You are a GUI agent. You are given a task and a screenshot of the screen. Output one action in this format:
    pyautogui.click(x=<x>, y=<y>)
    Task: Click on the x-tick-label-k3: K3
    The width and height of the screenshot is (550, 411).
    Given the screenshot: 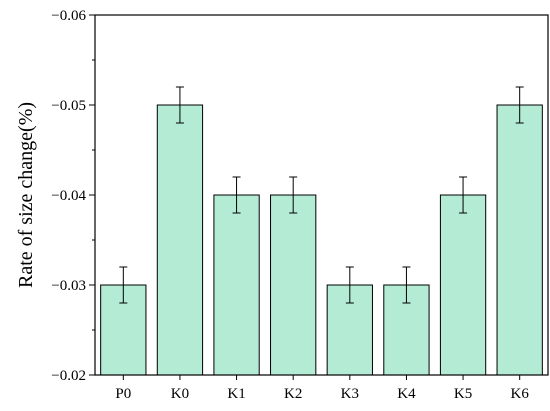 What is the action you would take?
    pyautogui.click(x=350, y=394)
    